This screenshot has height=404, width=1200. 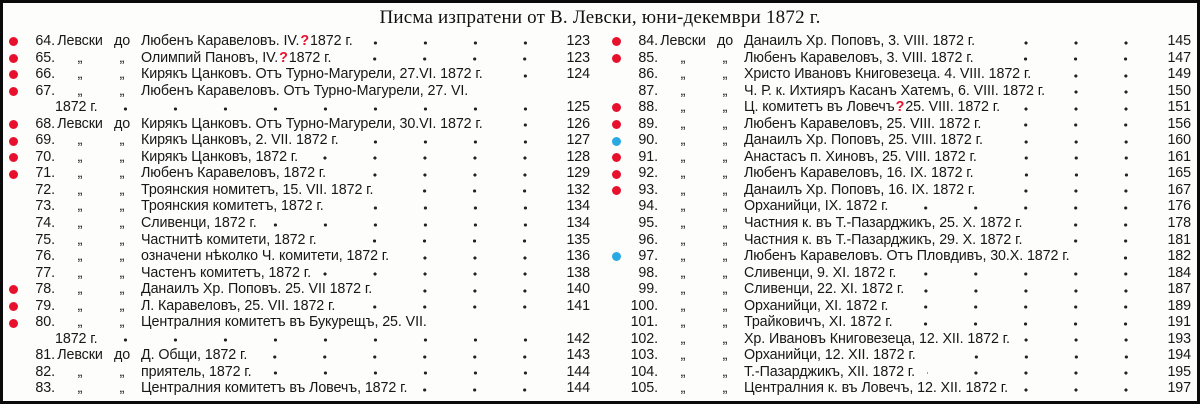 What do you see at coordinates (860, 41) in the screenshot?
I see `entry-description: Данаилъ Хр. Поповъ, 3. VIII. 1872 г.` at bounding box center [860, 41].